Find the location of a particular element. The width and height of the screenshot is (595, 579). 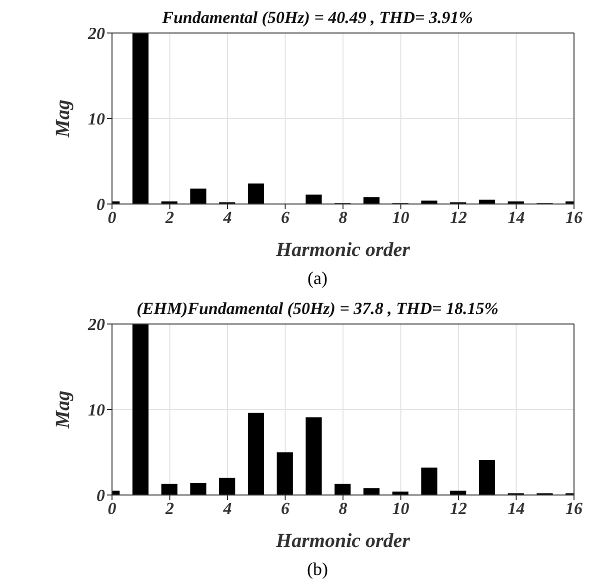

text: (a) is located at coordinates (317, 278).